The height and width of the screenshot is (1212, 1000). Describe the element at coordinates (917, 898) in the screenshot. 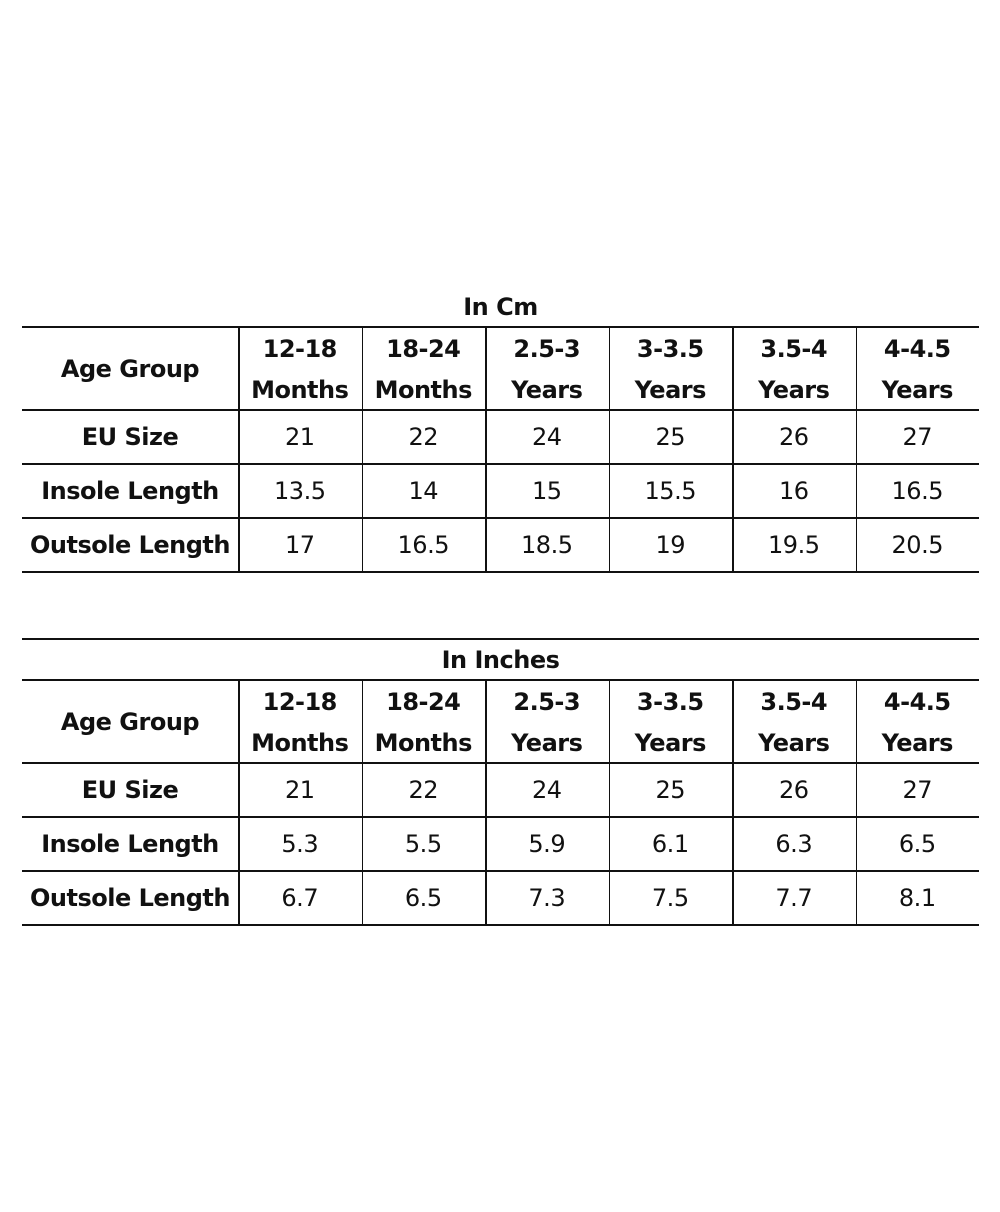

I see `cell: 8.1` at that location.